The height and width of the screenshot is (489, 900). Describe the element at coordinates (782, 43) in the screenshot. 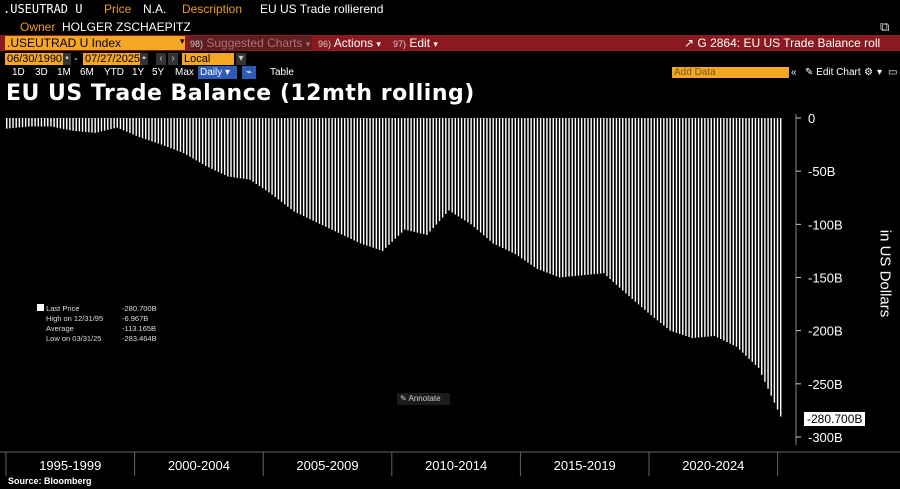

I see `chart-id-link: ↗ G 2864: EU US Trade Balance roll` at that location.